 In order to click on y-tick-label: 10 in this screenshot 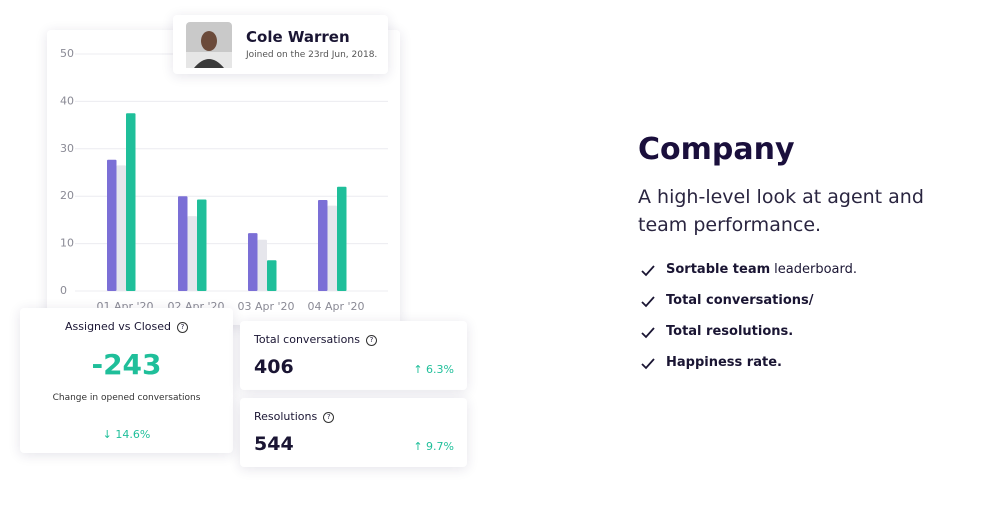, I will do `click(67, 243)`.